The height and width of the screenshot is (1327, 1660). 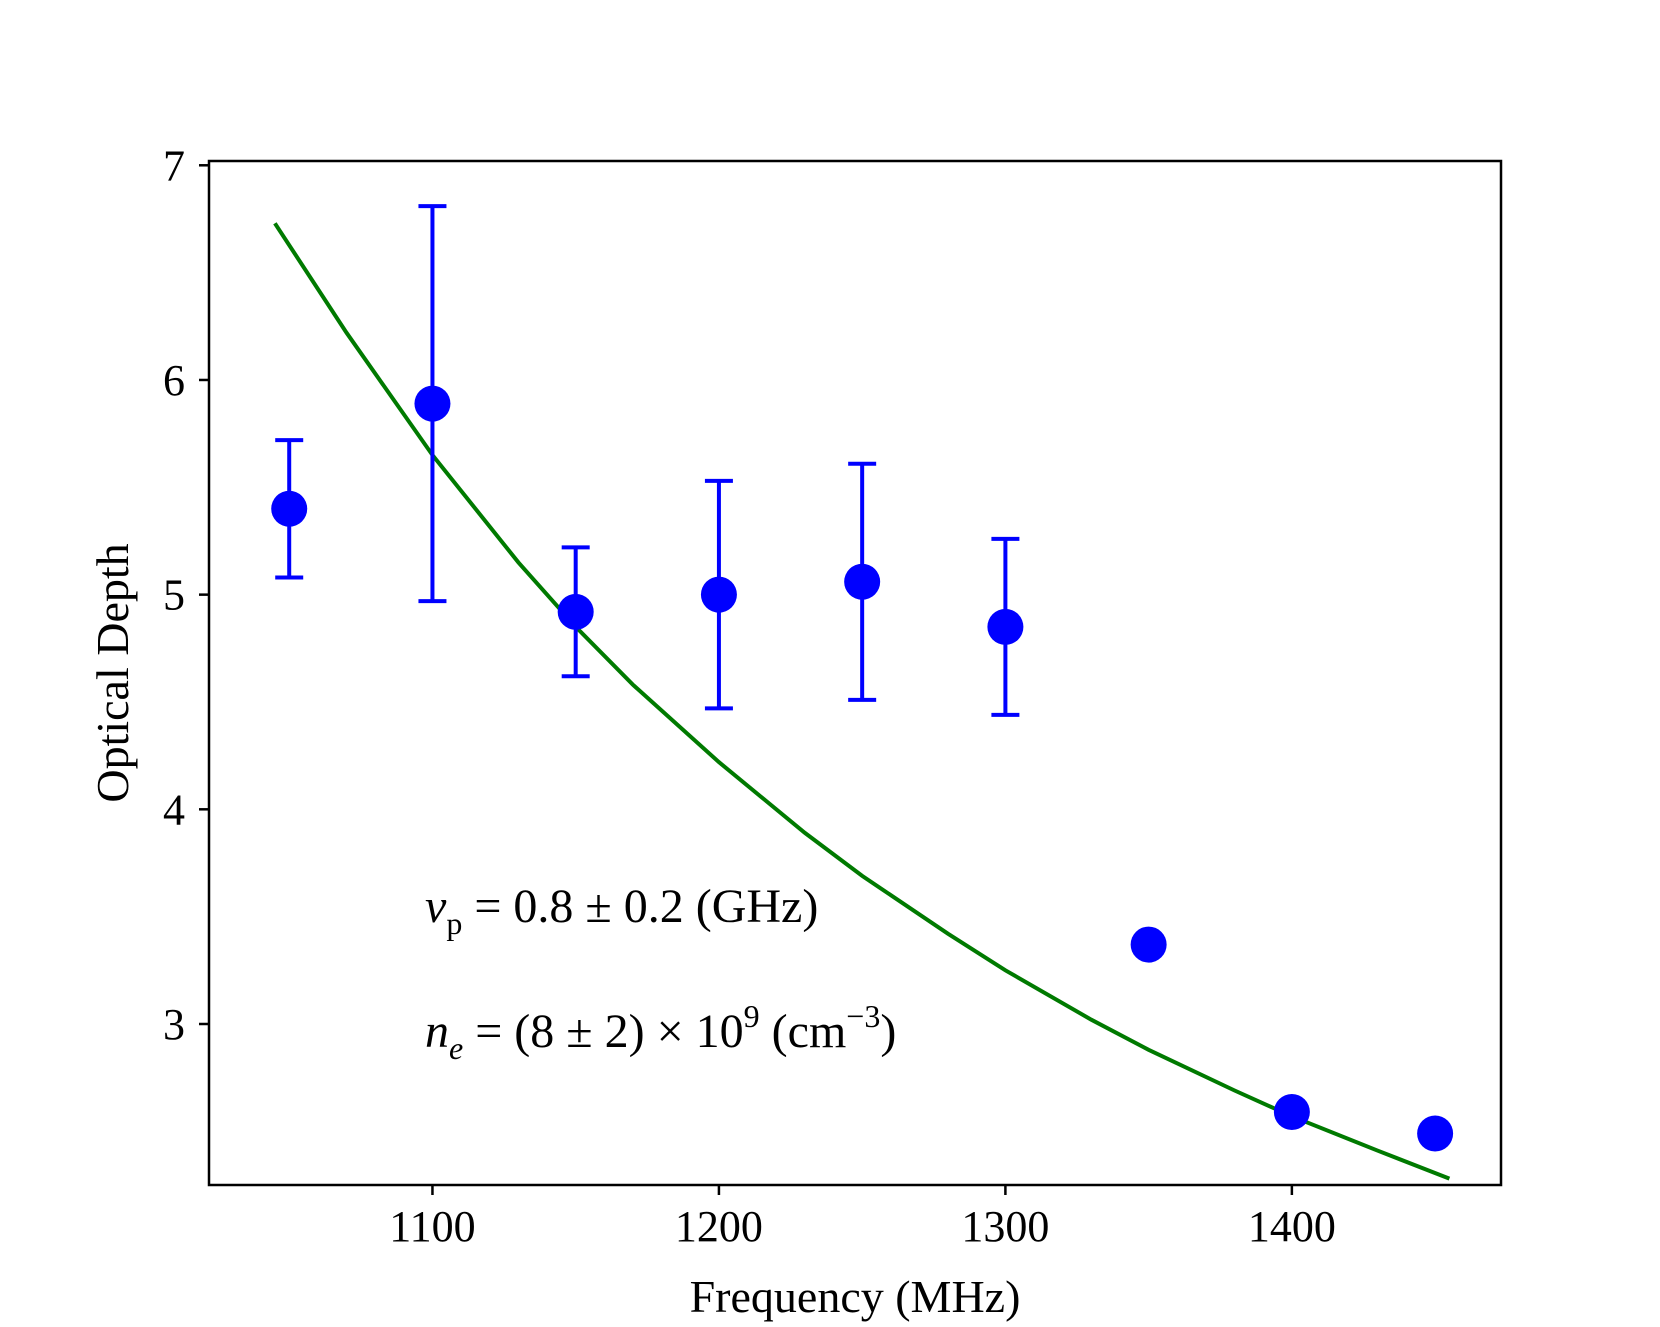 What do you see at coordinates (660, 1032) in the screenshot?
I see `annotation-n-e: ne = (8 ± 2) × 109 (cm−3)` at bounding box center [660, 1032].